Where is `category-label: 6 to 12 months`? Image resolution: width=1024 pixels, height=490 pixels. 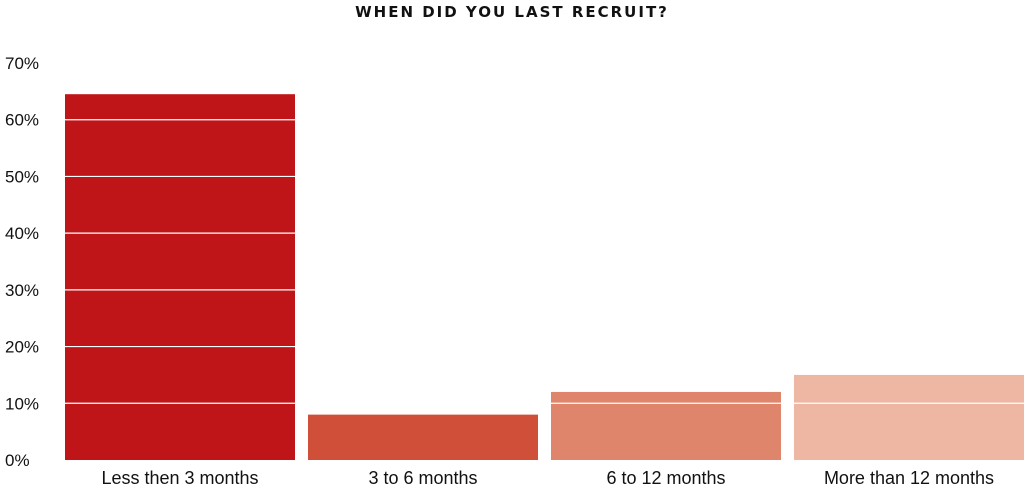 category-label: 6 to 12 months is located at coordinates (665, 478).